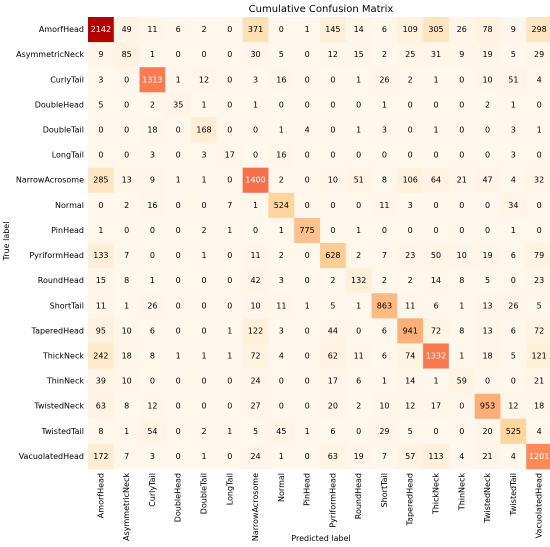 This screenshot has height=547, width=550. Describe the element at coordinates (62, 431) in the screenshot. I see `y-tick-label: TwistedTail` at that location.